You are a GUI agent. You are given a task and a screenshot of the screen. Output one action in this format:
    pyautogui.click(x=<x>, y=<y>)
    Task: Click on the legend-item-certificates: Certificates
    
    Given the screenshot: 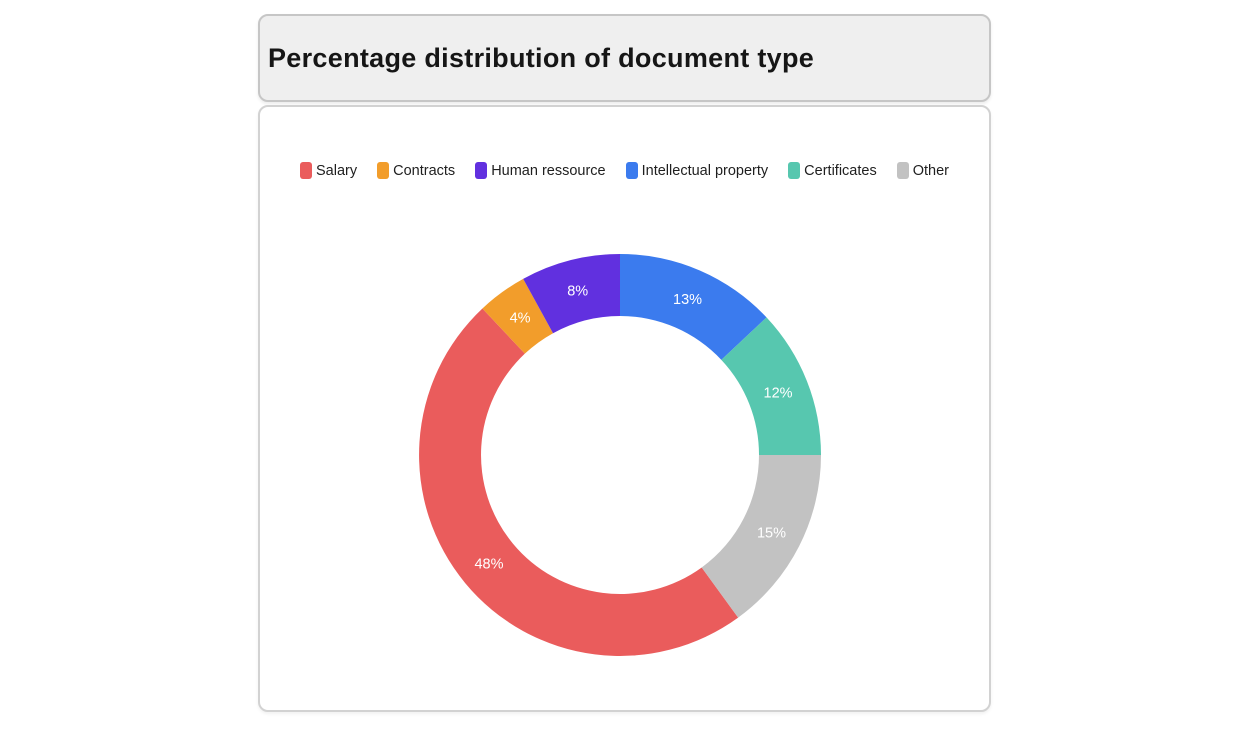 What is the action you would take?
    pyautogui.click(x=832, y=170)
    